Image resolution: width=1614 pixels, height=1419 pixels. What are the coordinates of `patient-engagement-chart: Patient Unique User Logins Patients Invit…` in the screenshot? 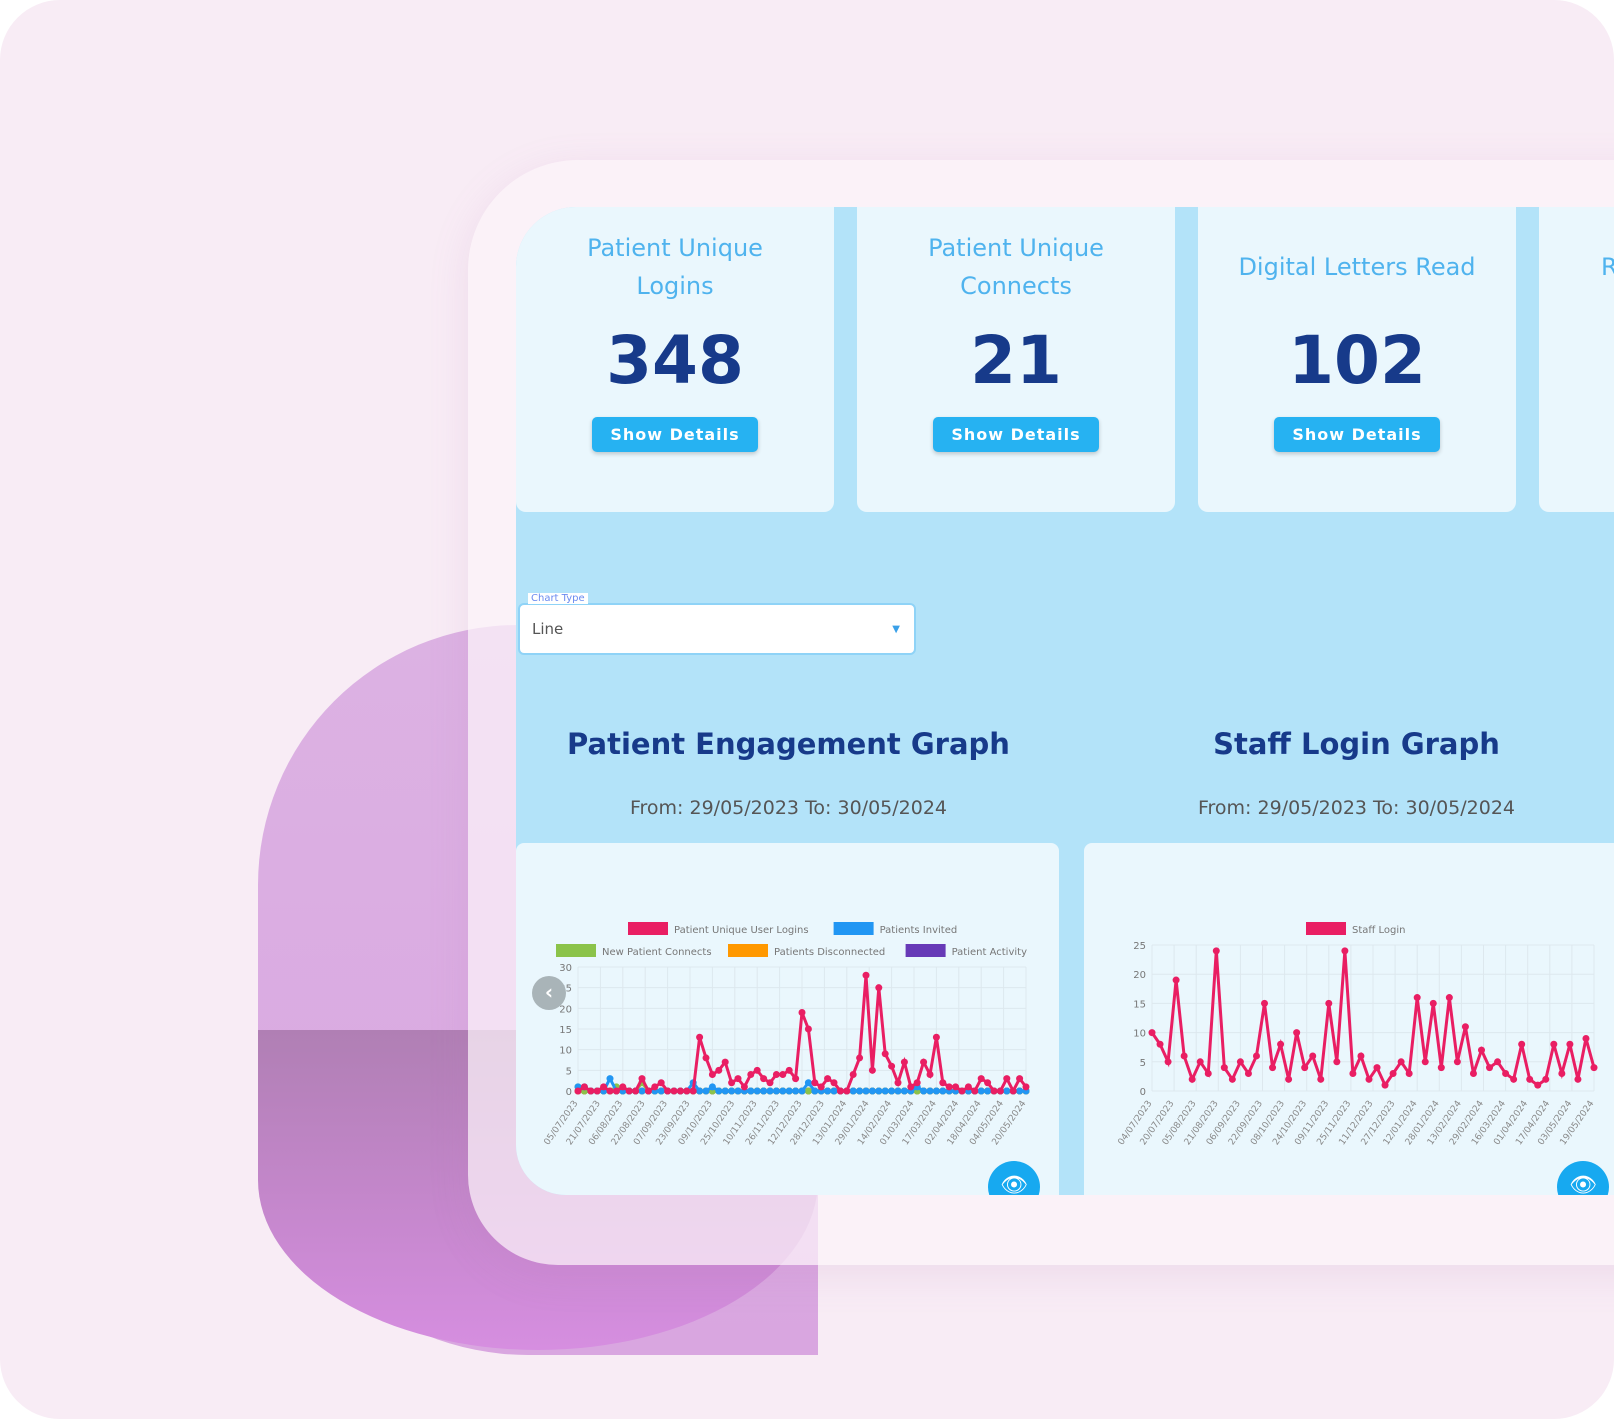 It's located at (786, 1034).